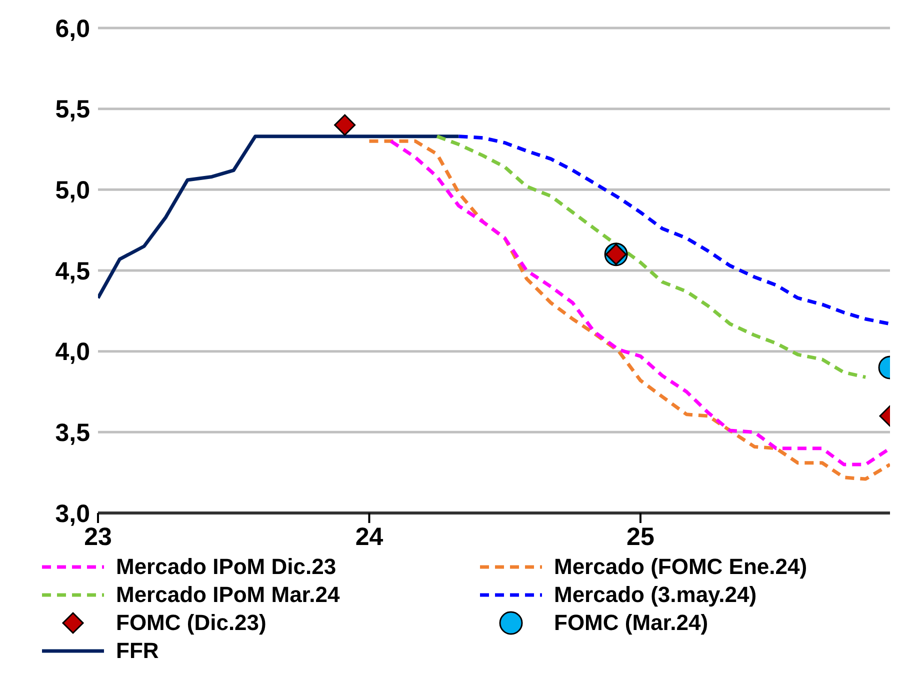 This screenshot has height=698, width=912. What do you see at coordinates (640, 536) in the screenshot?
I see `x-tick-label: 25` at bounding box center [640, 536].